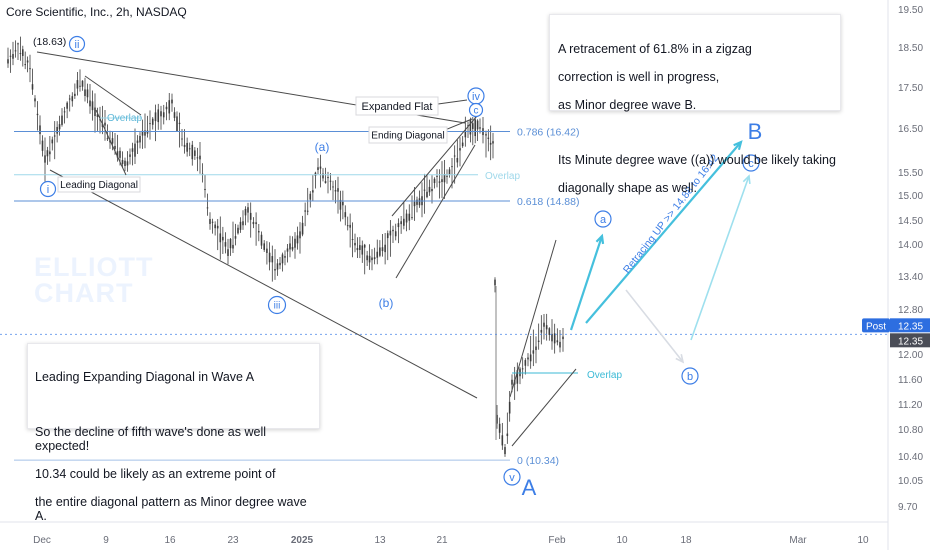 This screenshot has width=932, height=550. I want to click on price-tick-label: 15.50, so click(910, 173).